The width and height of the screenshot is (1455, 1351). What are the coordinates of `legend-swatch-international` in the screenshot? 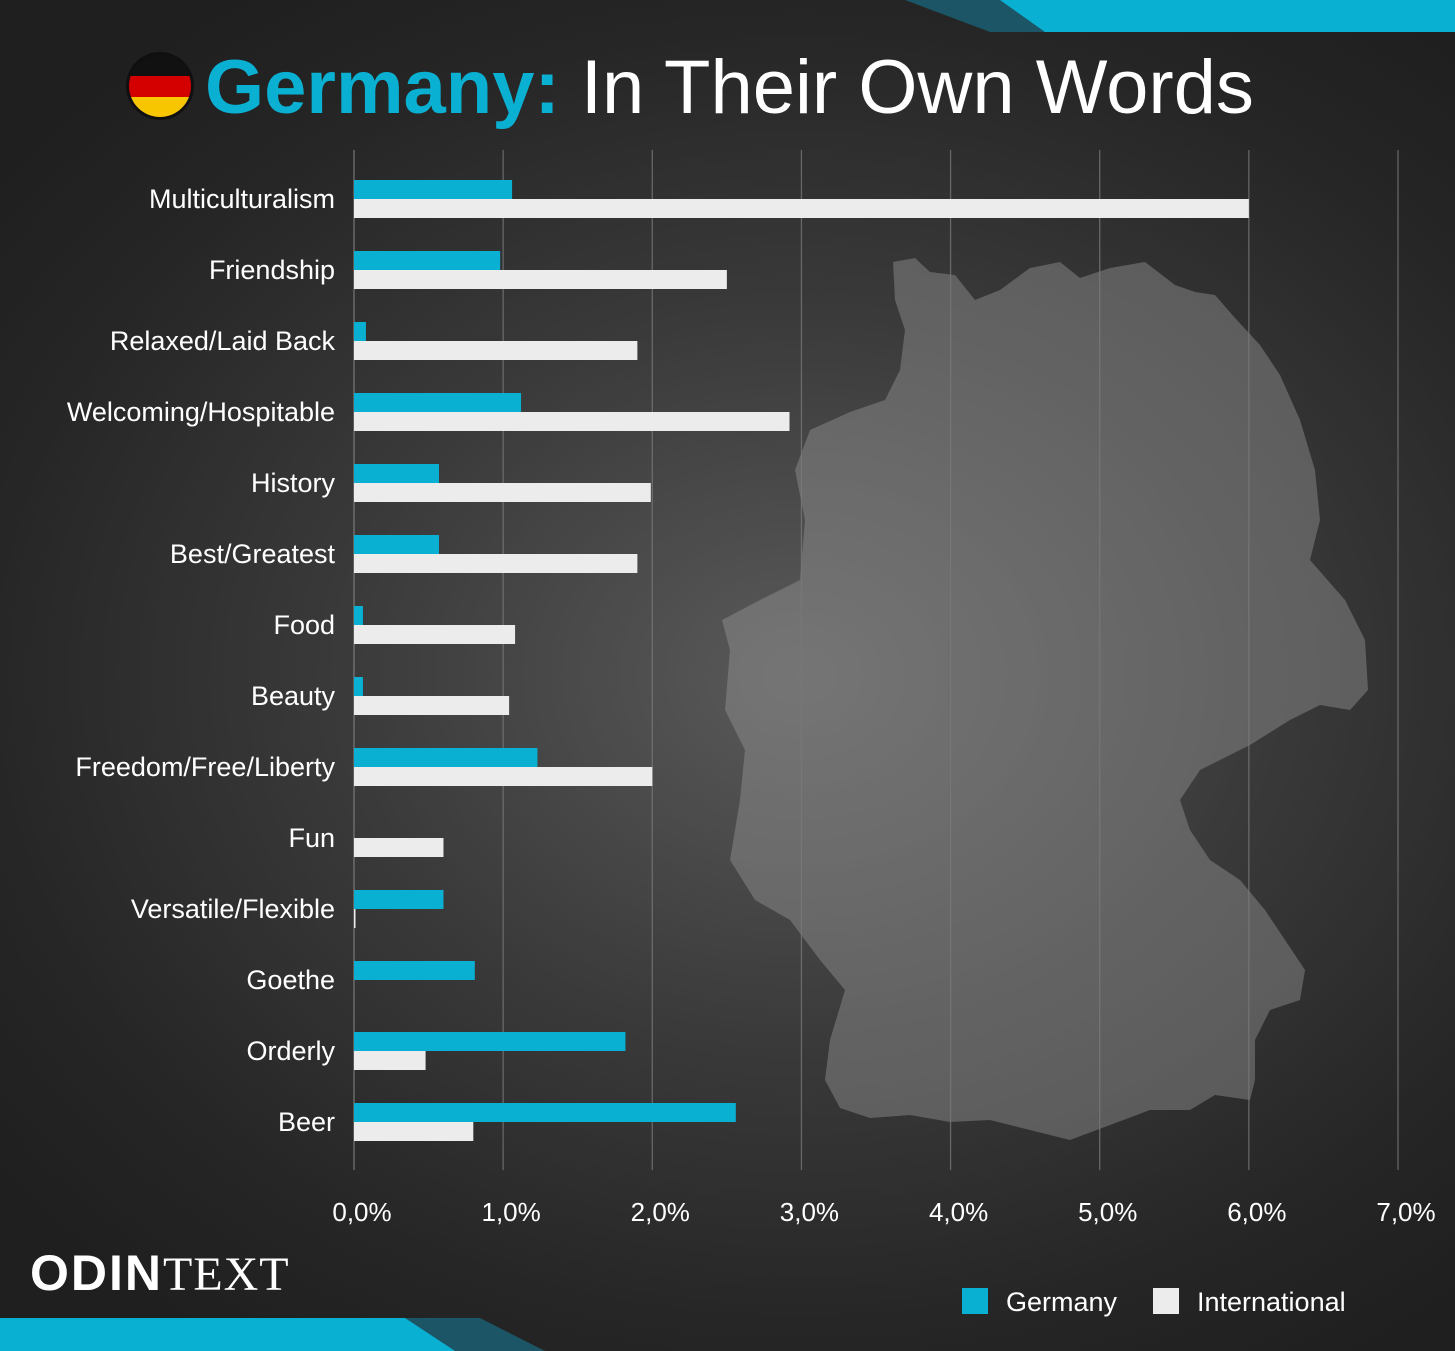 It's located at (1166, 1301).